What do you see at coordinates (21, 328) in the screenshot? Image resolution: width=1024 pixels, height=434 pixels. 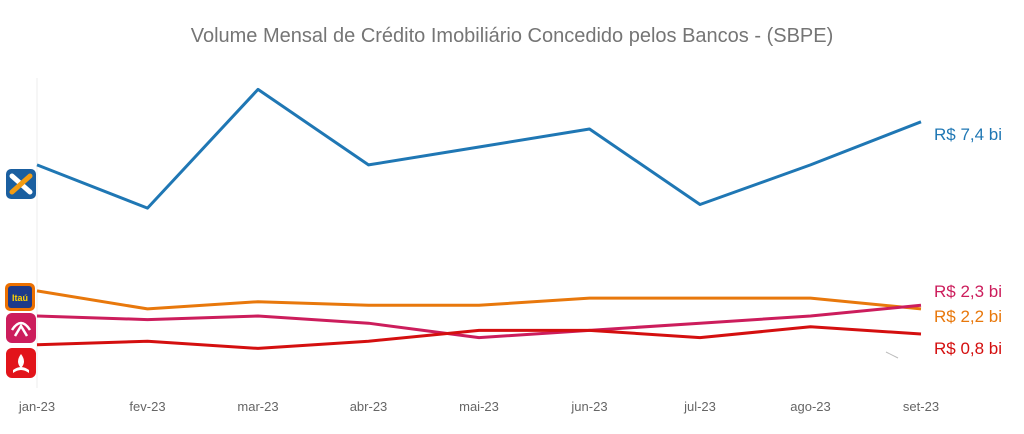 I see `bradesco-logo-icon` at bounding box center [21, 328].